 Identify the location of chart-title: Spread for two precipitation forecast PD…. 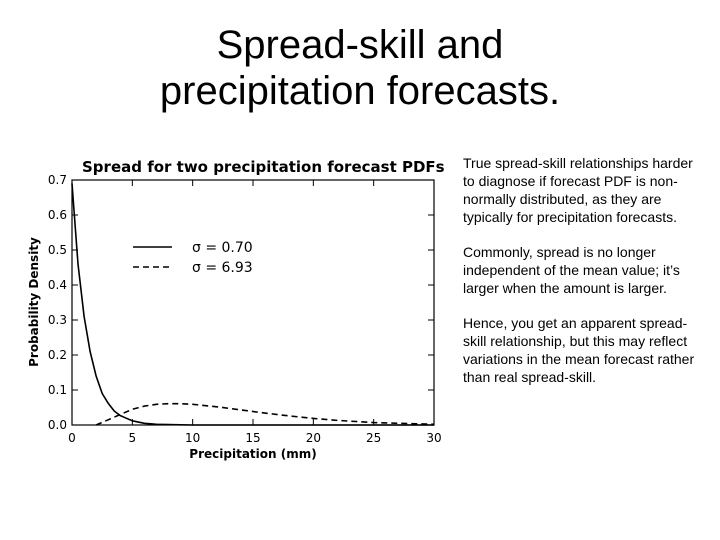
(263, 167).